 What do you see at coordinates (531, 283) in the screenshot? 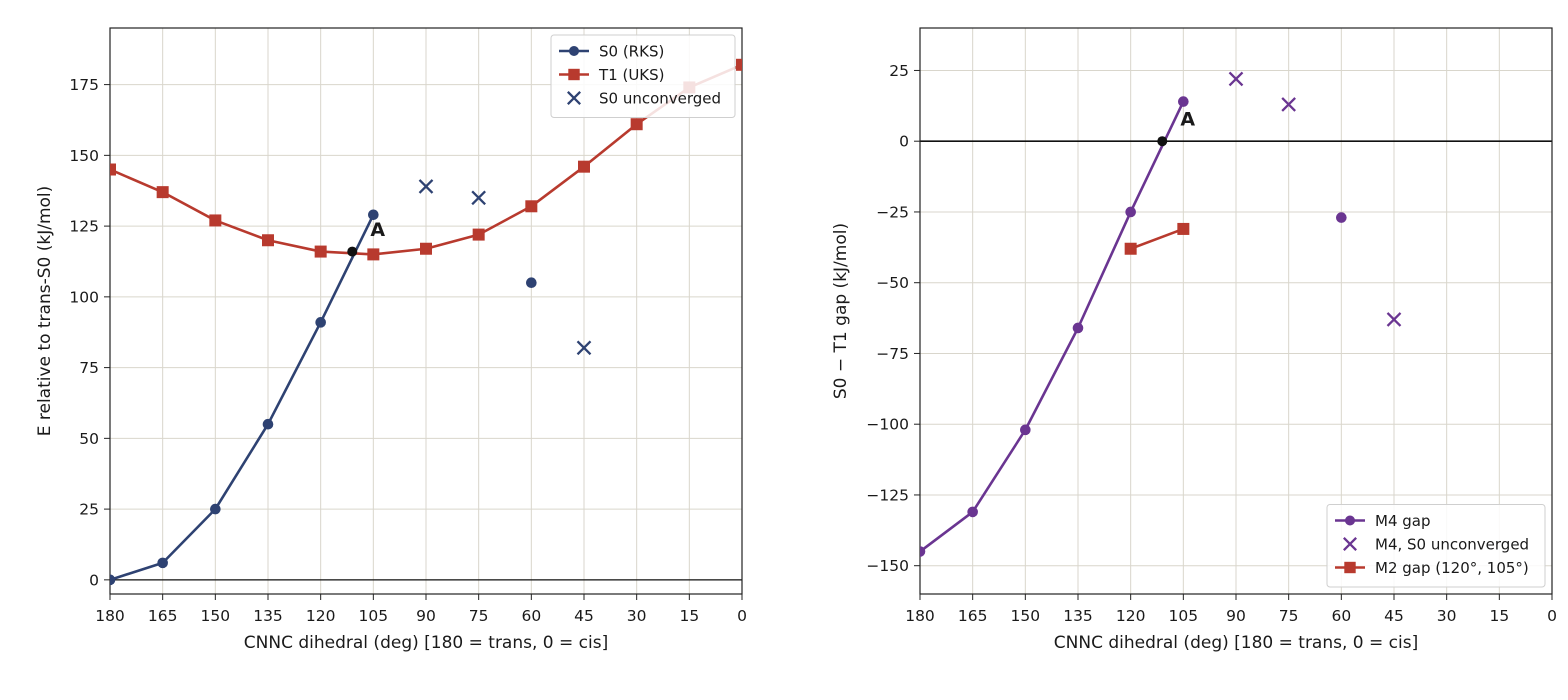
I see `series-extra-points` at bounding box center [531, 283].